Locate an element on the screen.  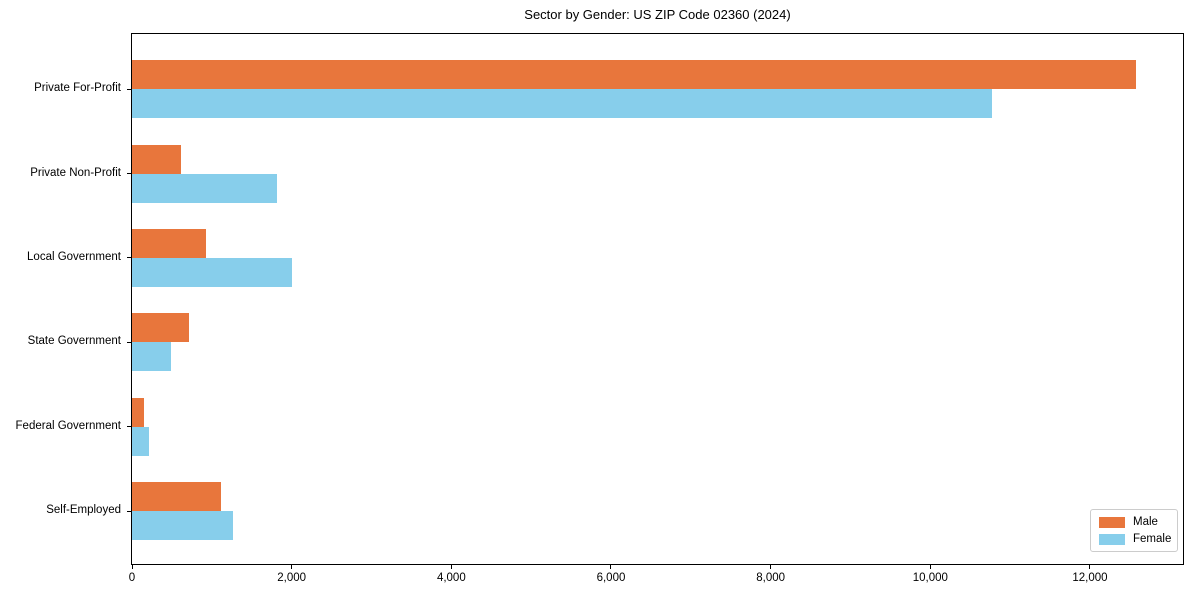
legend-item-male: Male is located at coordinates (1134, 522).